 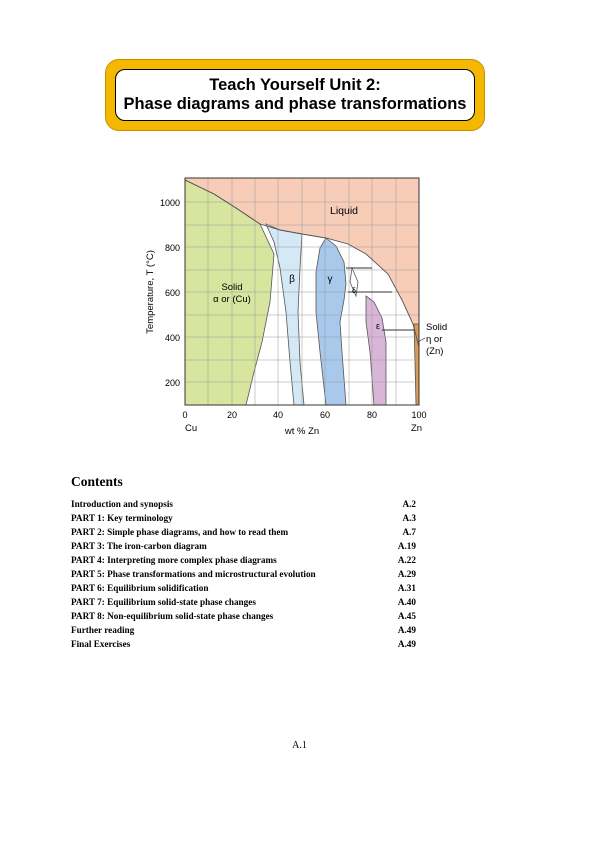 I want to click on plot-frame, so click(x=302, y=291).